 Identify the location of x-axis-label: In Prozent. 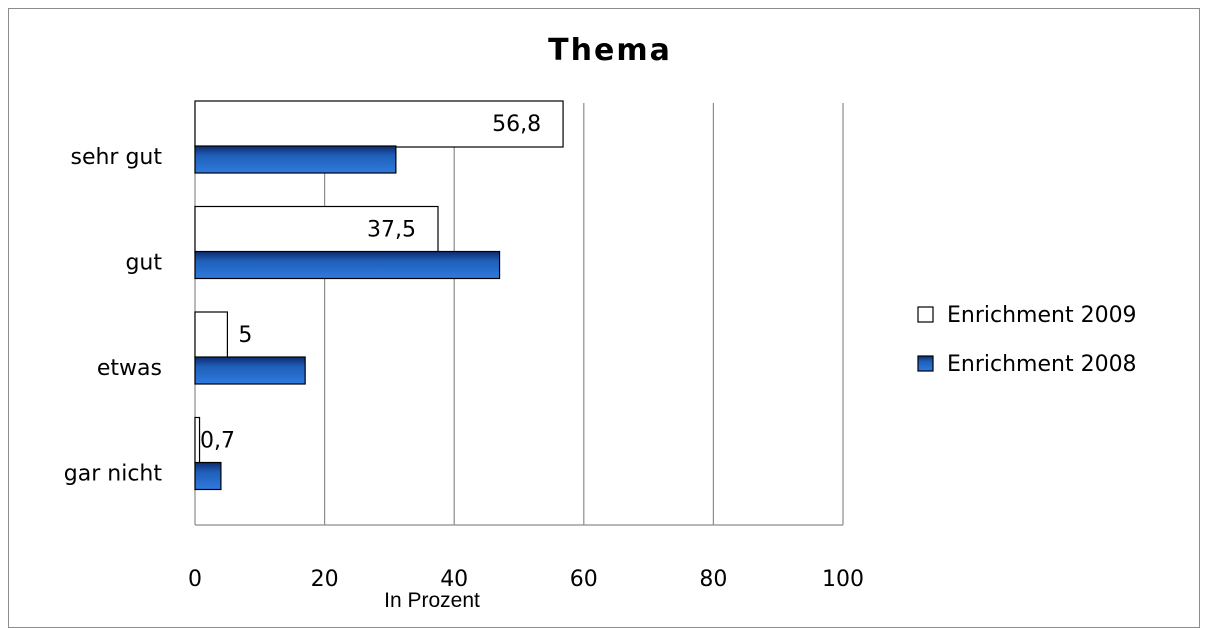
(432, 599).